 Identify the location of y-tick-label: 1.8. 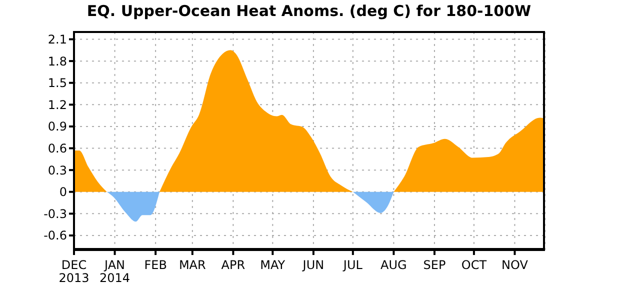
(57, 61).